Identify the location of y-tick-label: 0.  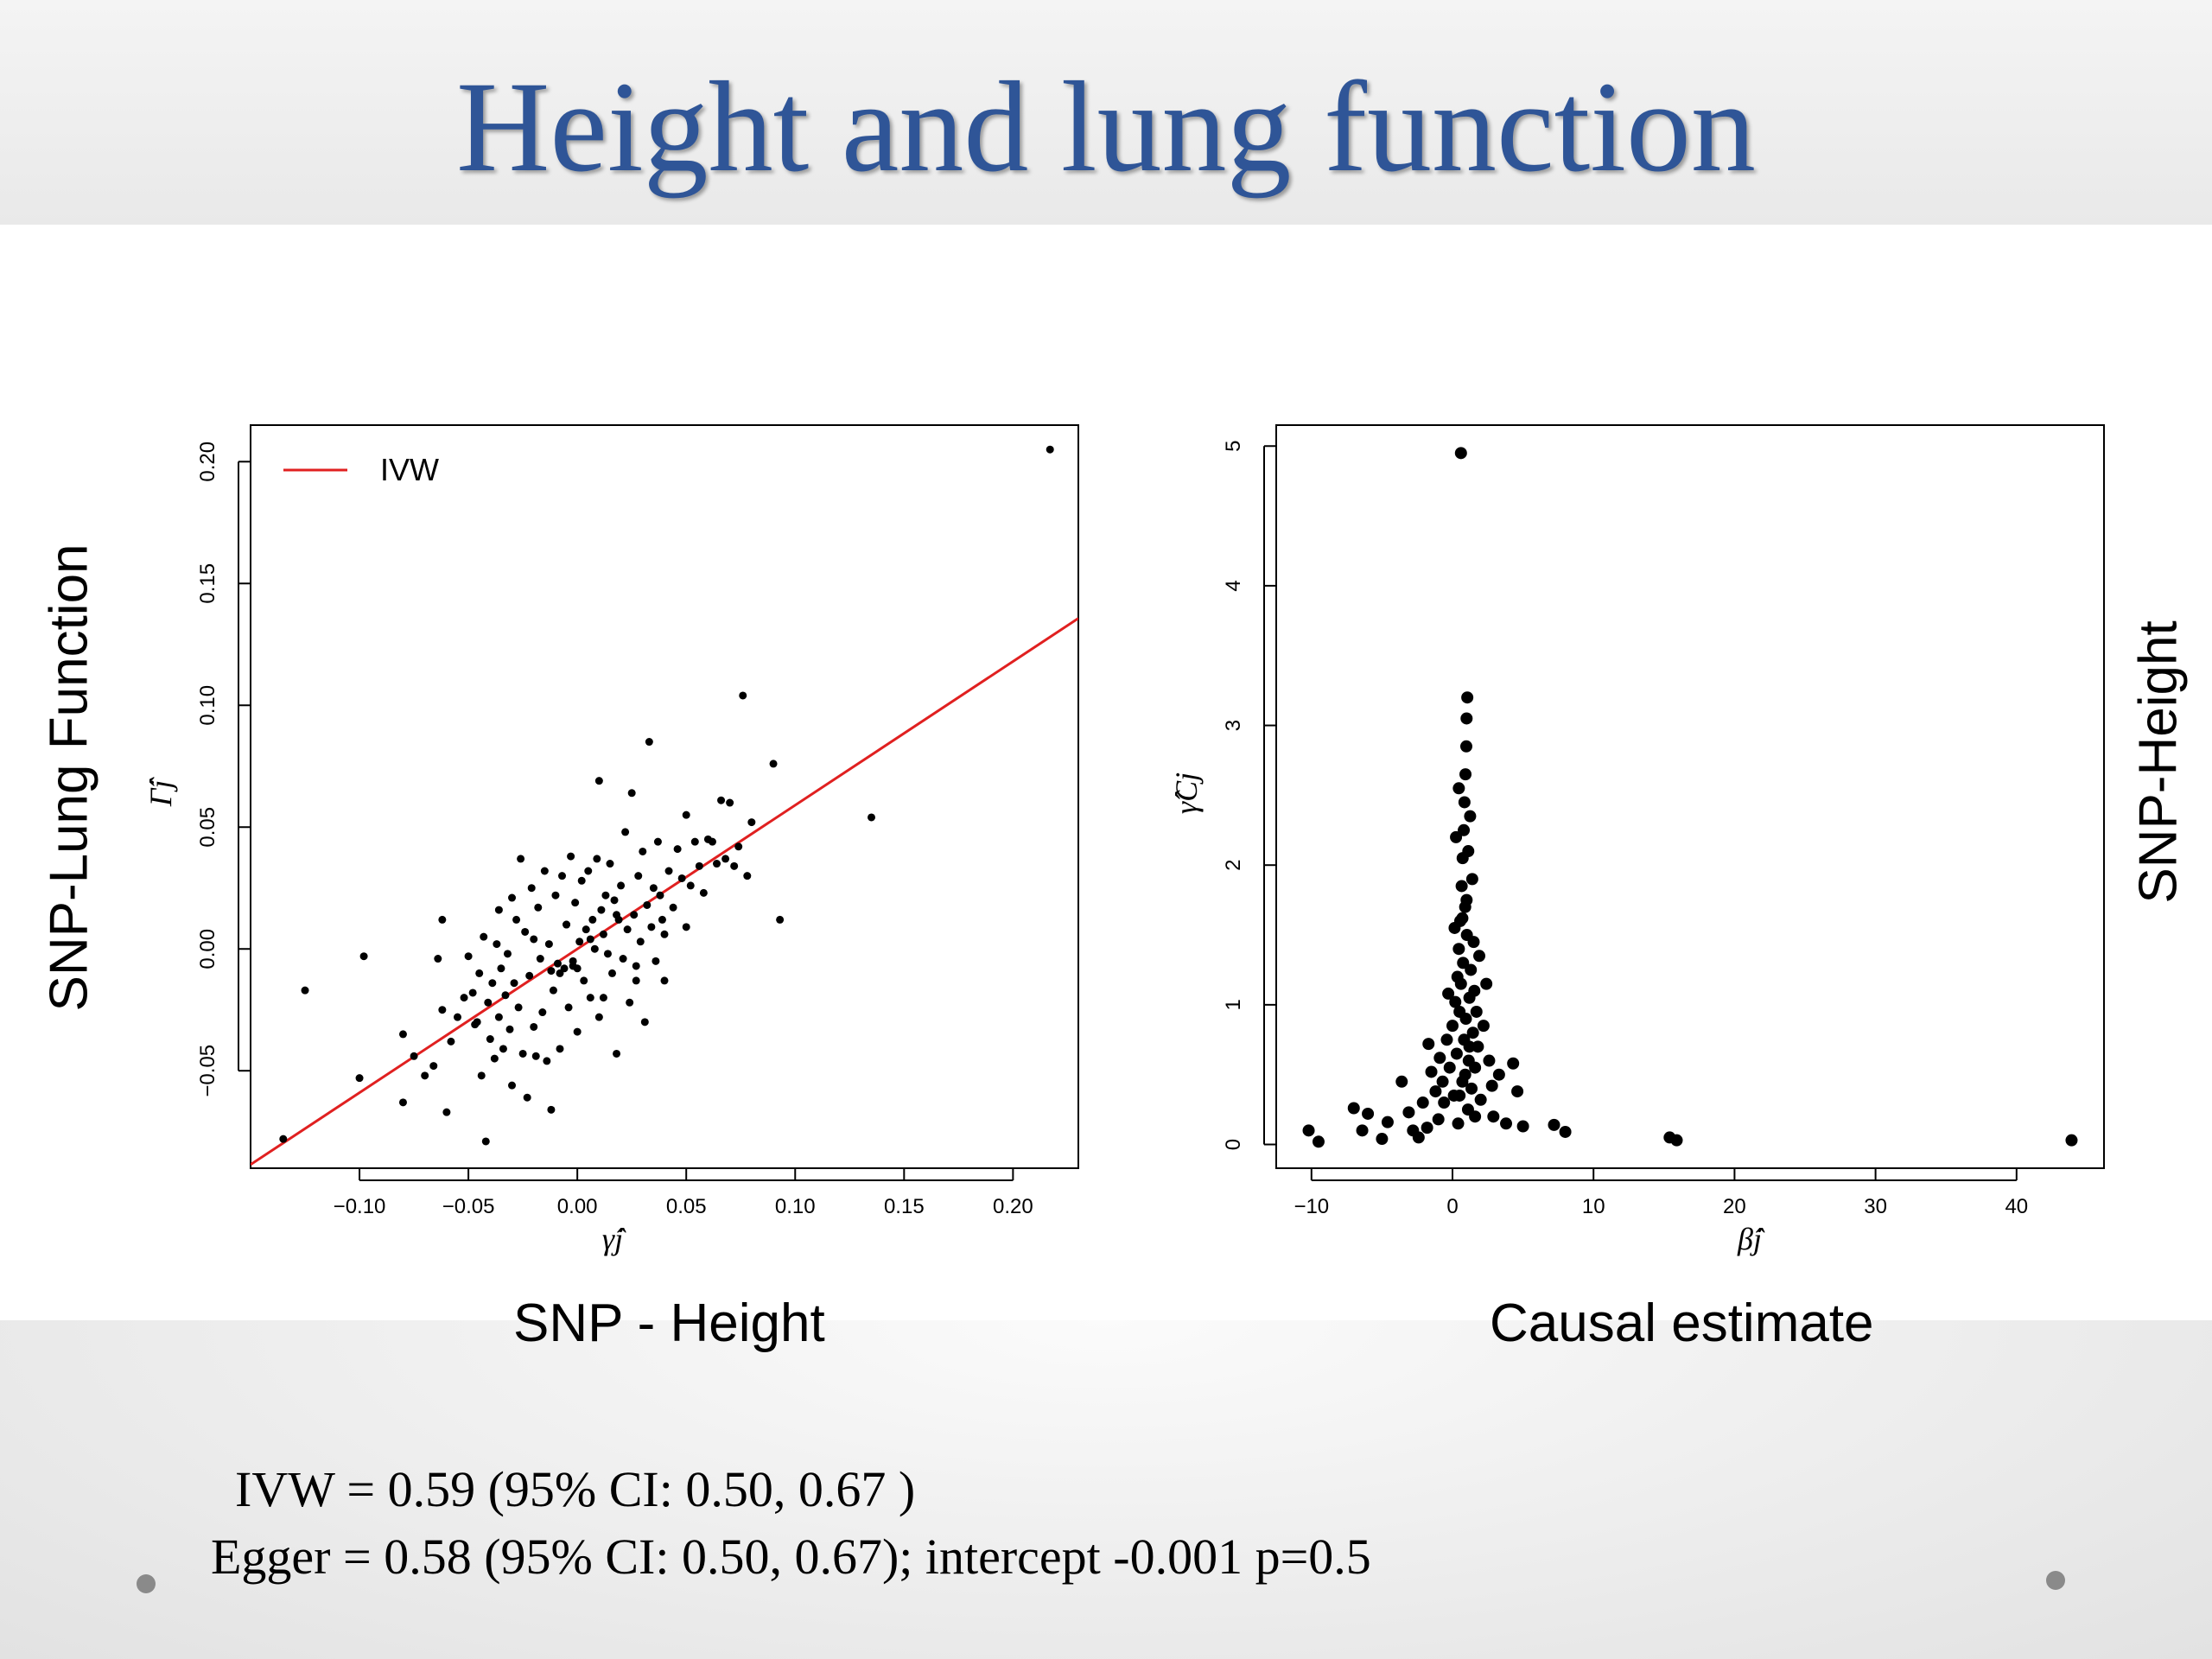
(1233, 1144).